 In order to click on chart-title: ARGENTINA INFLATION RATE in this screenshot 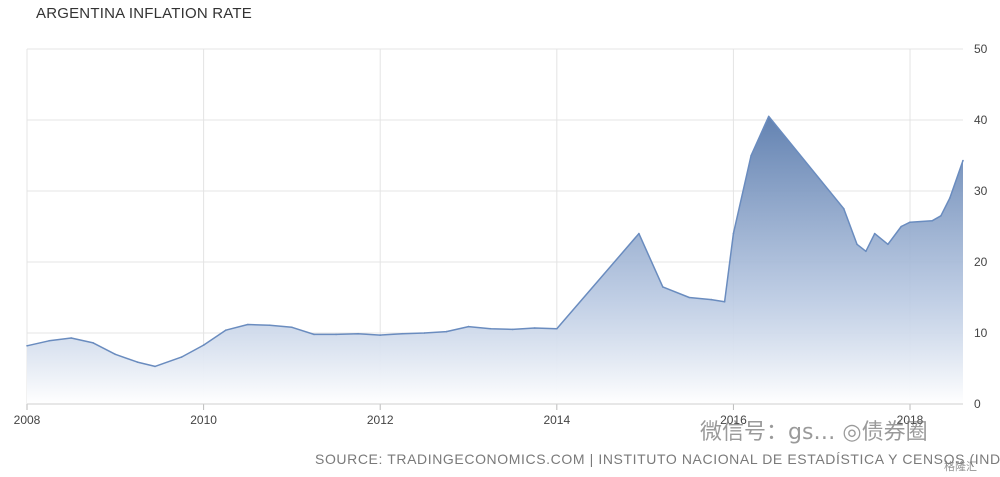, I will do `click(144, 13)`.